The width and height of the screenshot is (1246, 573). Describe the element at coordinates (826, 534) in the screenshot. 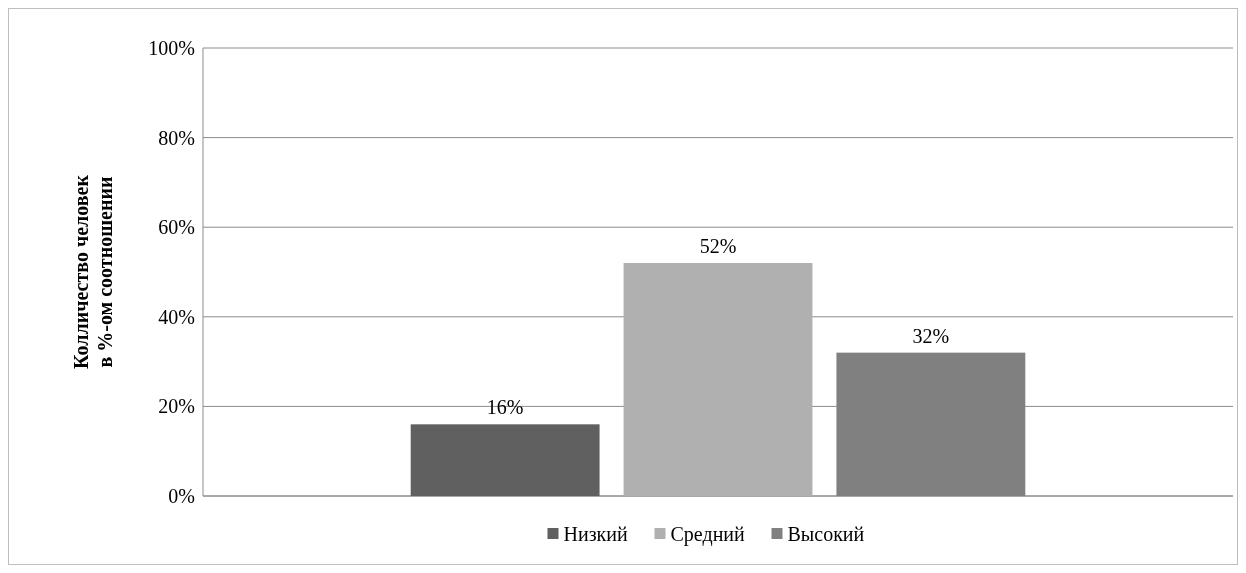

I see `legend-label: Высокий` at that location.